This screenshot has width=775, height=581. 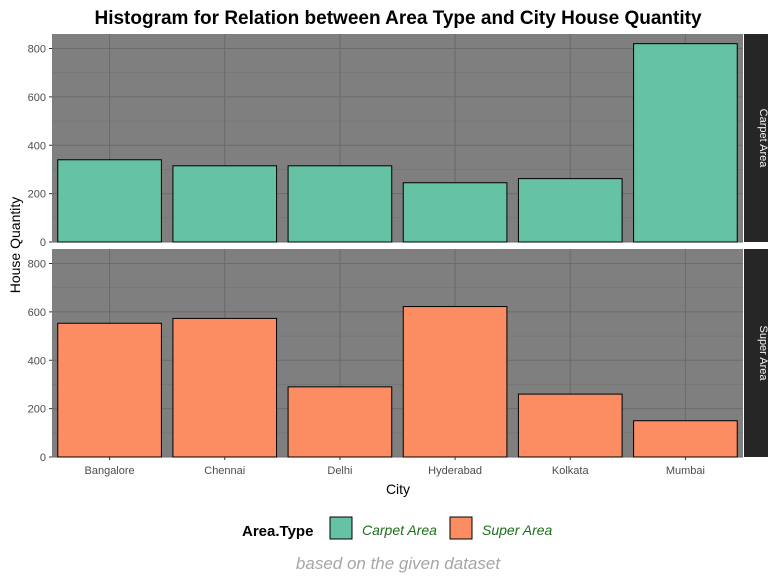 What do you see at coordinates (685, 471) in the screenshot?
I see `x-tick-label: Mumbai` at bounding box center [685, 471].